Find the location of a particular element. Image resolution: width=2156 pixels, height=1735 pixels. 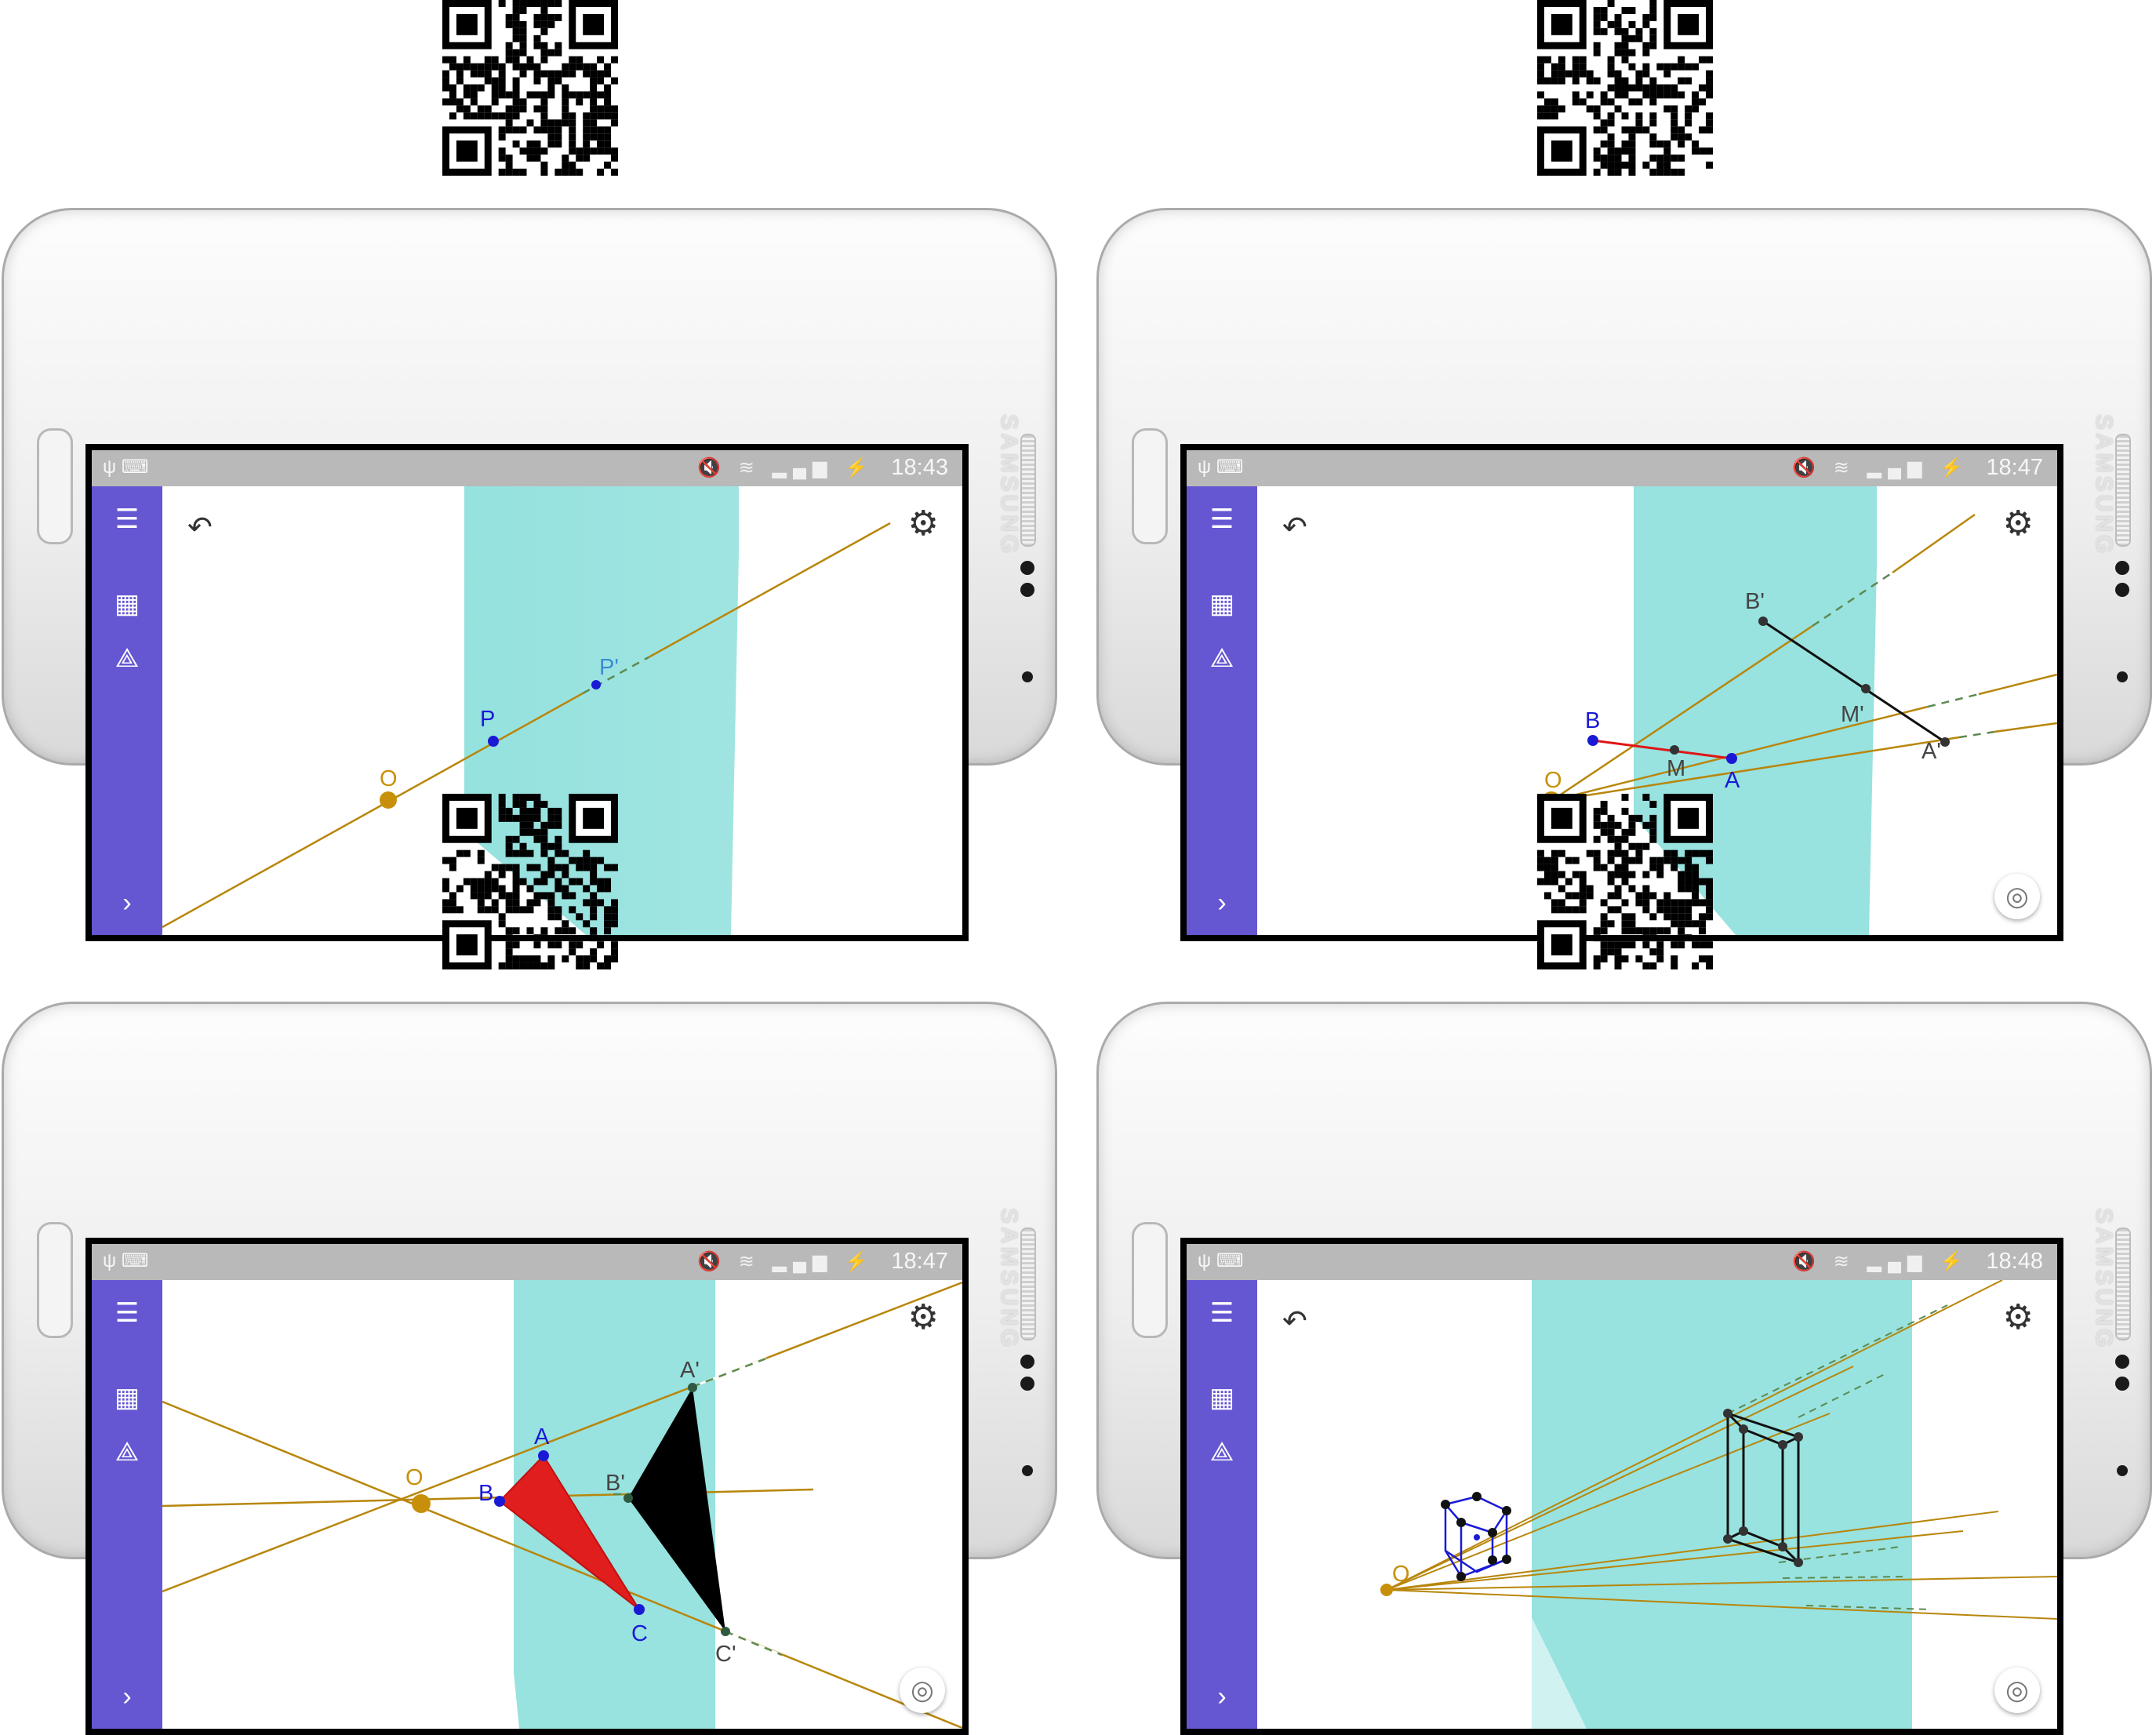

segment-AB is located at coordinates (1662, 749).